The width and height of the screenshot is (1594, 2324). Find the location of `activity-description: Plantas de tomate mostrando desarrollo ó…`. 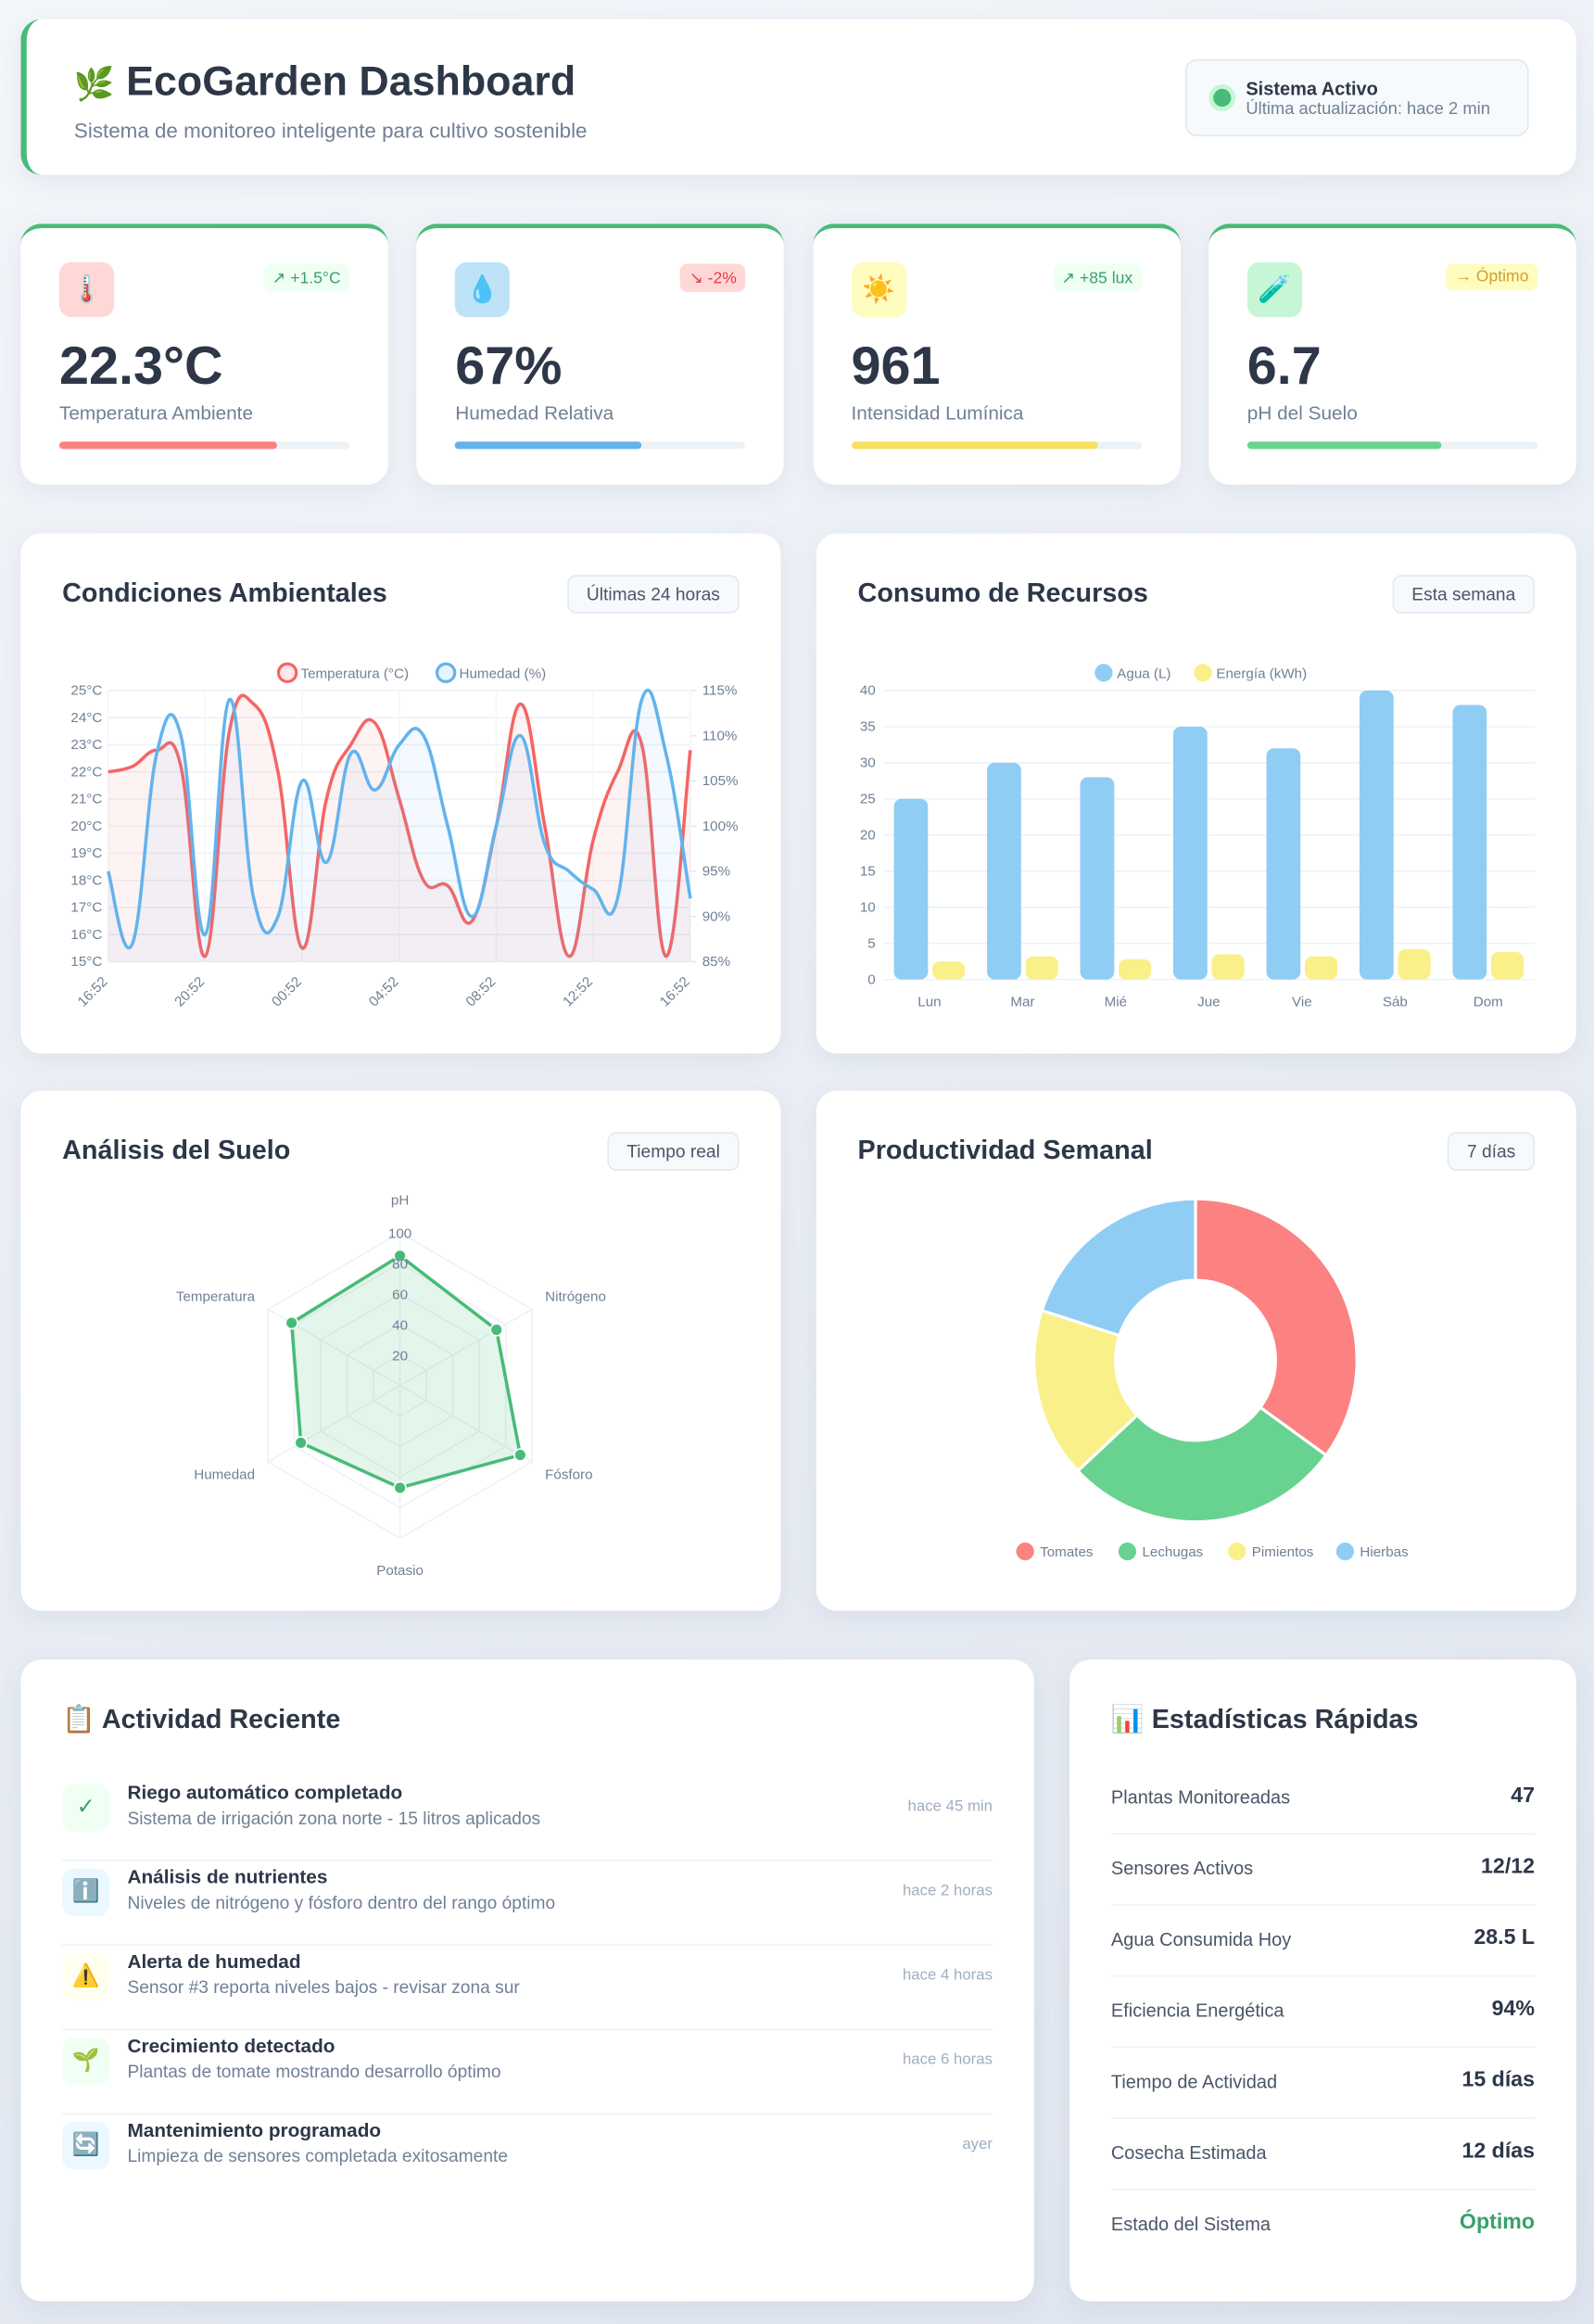

activity-description: Plantas de tomate mostrando desarrollo ó… is located at coordinates (314, 2071).